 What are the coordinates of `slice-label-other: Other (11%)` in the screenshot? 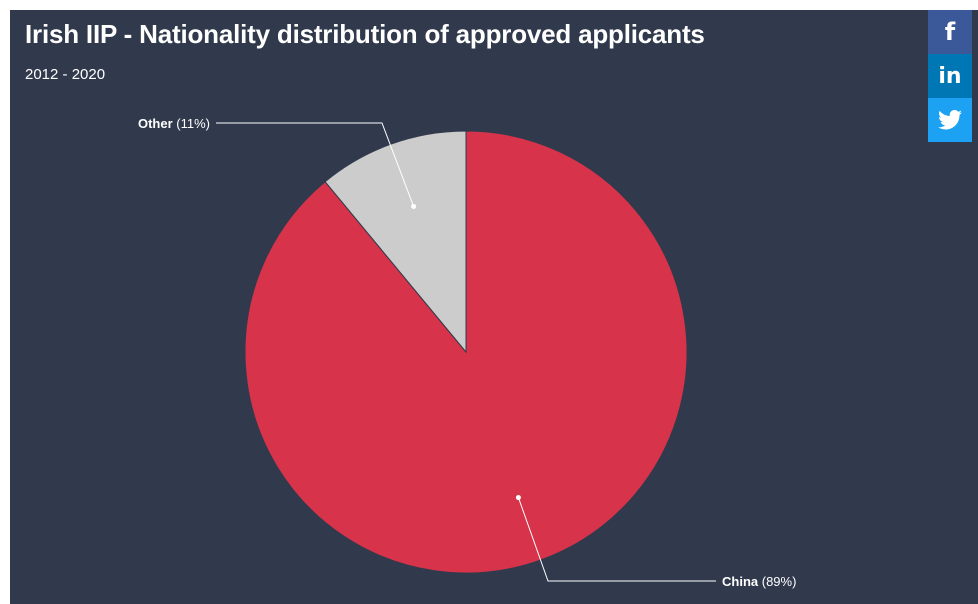 It's located at (174, 123).